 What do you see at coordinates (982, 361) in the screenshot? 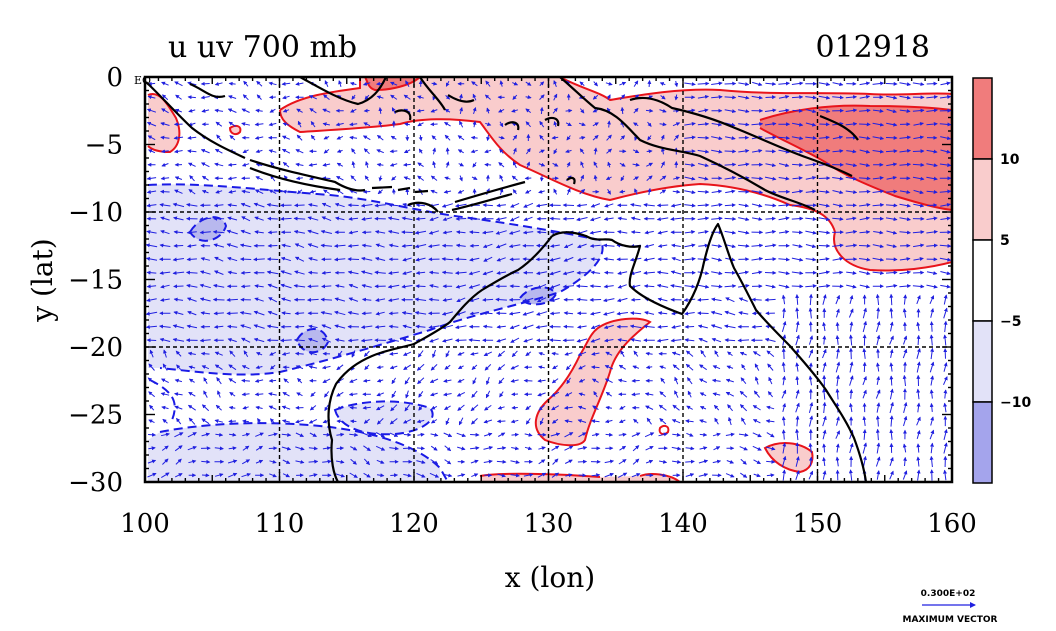
I see `colorbar-segment` at bounding box center [982, 361].